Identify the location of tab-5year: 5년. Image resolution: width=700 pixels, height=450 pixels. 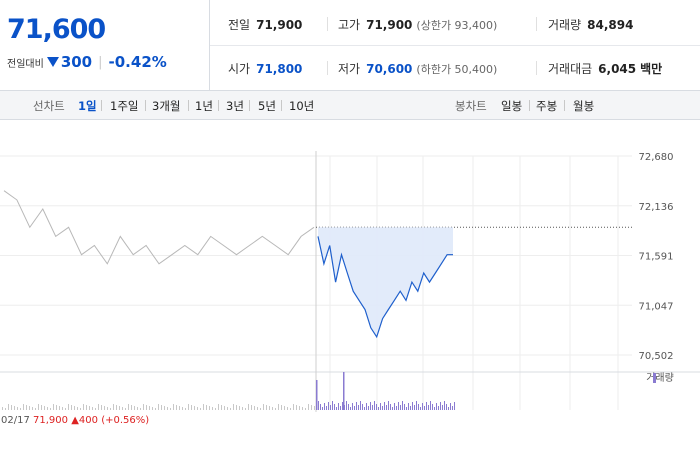
(267, 106).